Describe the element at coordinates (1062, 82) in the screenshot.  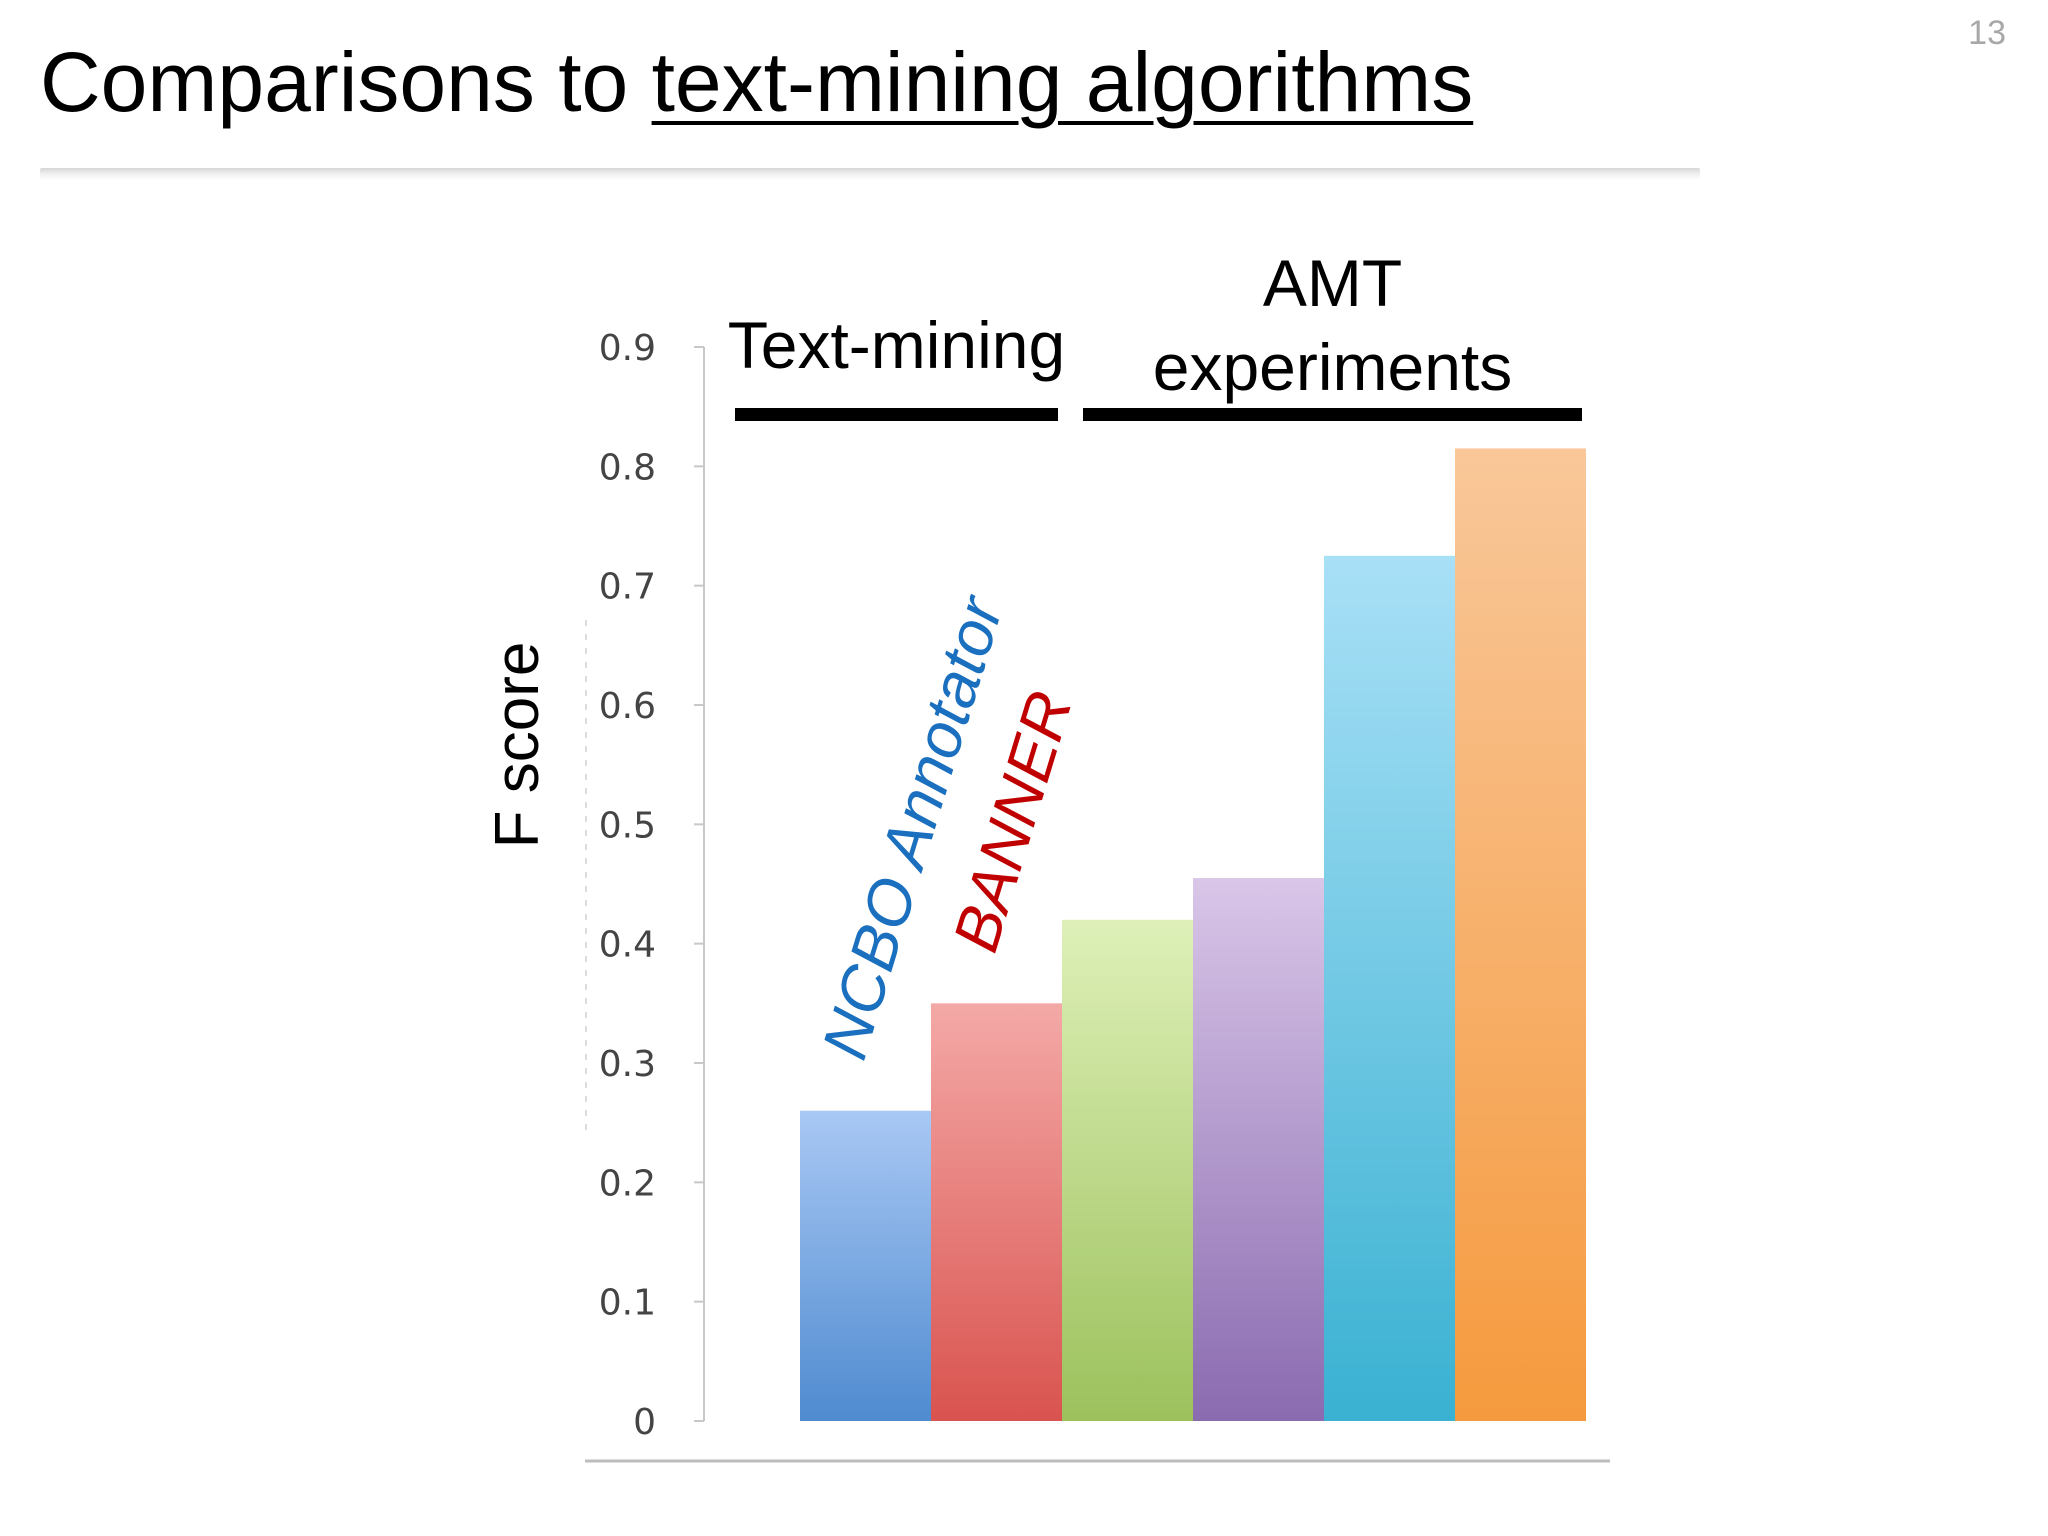
I see `title-underlined-text: text-mining algorithms` at that location.